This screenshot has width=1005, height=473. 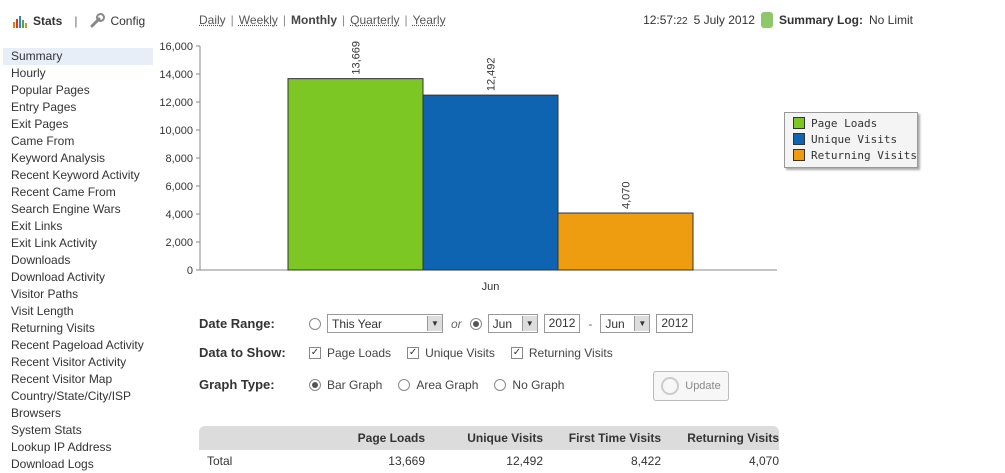 What do you see at coordinates (590, 323) in the screenshot?
I see `range-dash: -` at bounding box center [590, 323].